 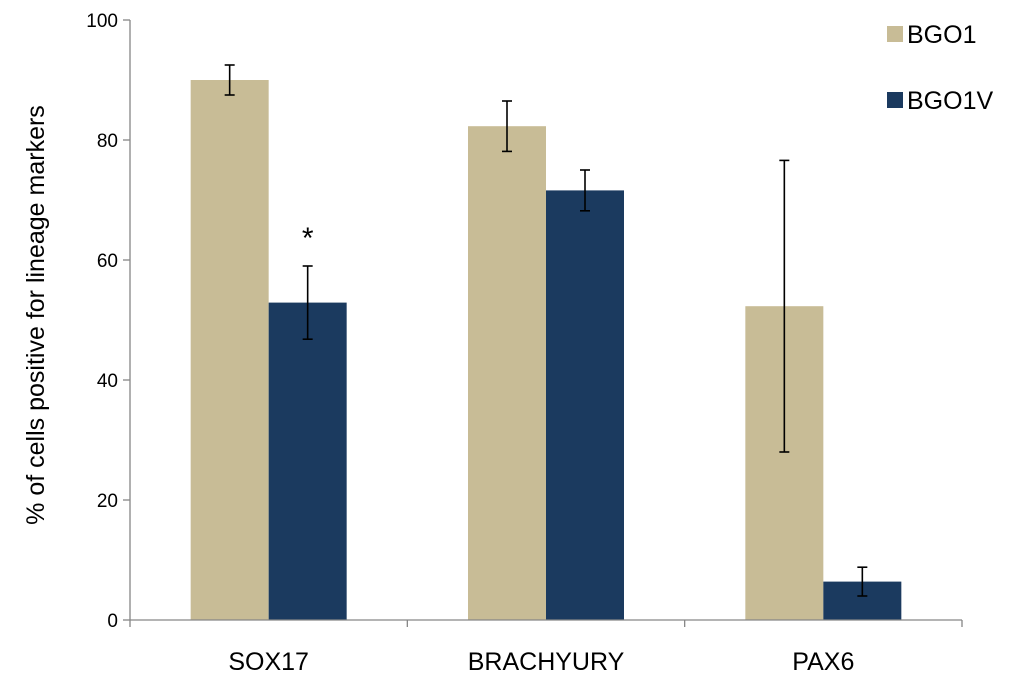 What do you see at coordinates (546, 660) in the screenshot?
I see `x-category-label: BRACHYURY` at bounding box center [546, 660].